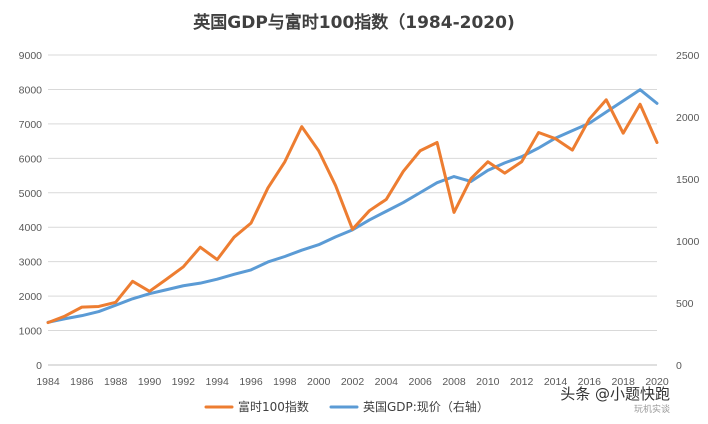 Image resolution: width=708 pixels, height=424 pixels. I want to click on x-tick-label: 2010, so click(488, 382).